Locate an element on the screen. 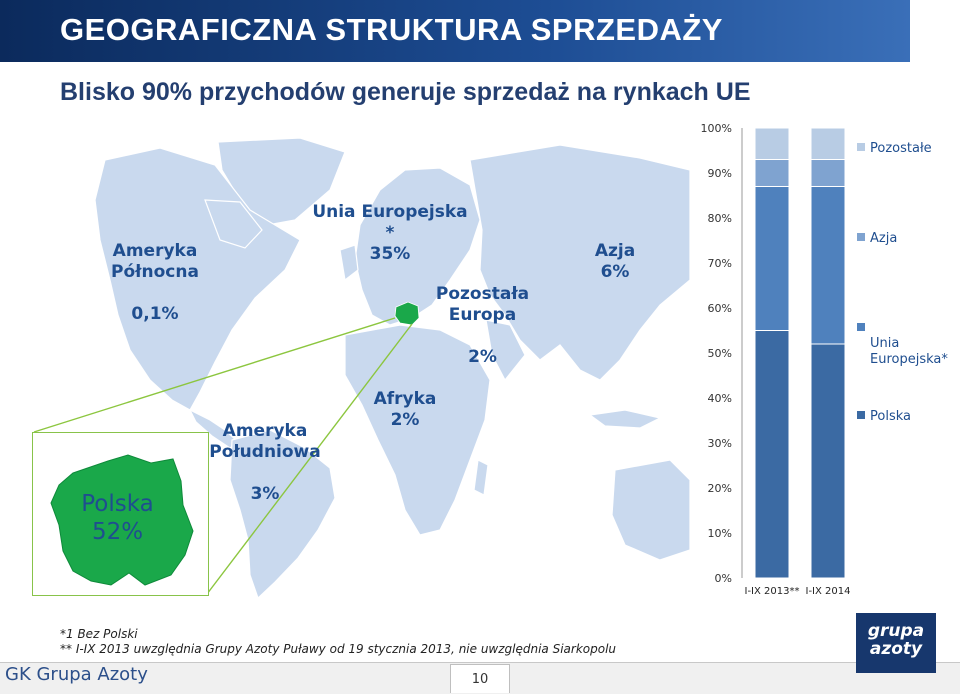 The image size is (960, 695). company-logo: grupa azoty is located at coordinates (896, 643).